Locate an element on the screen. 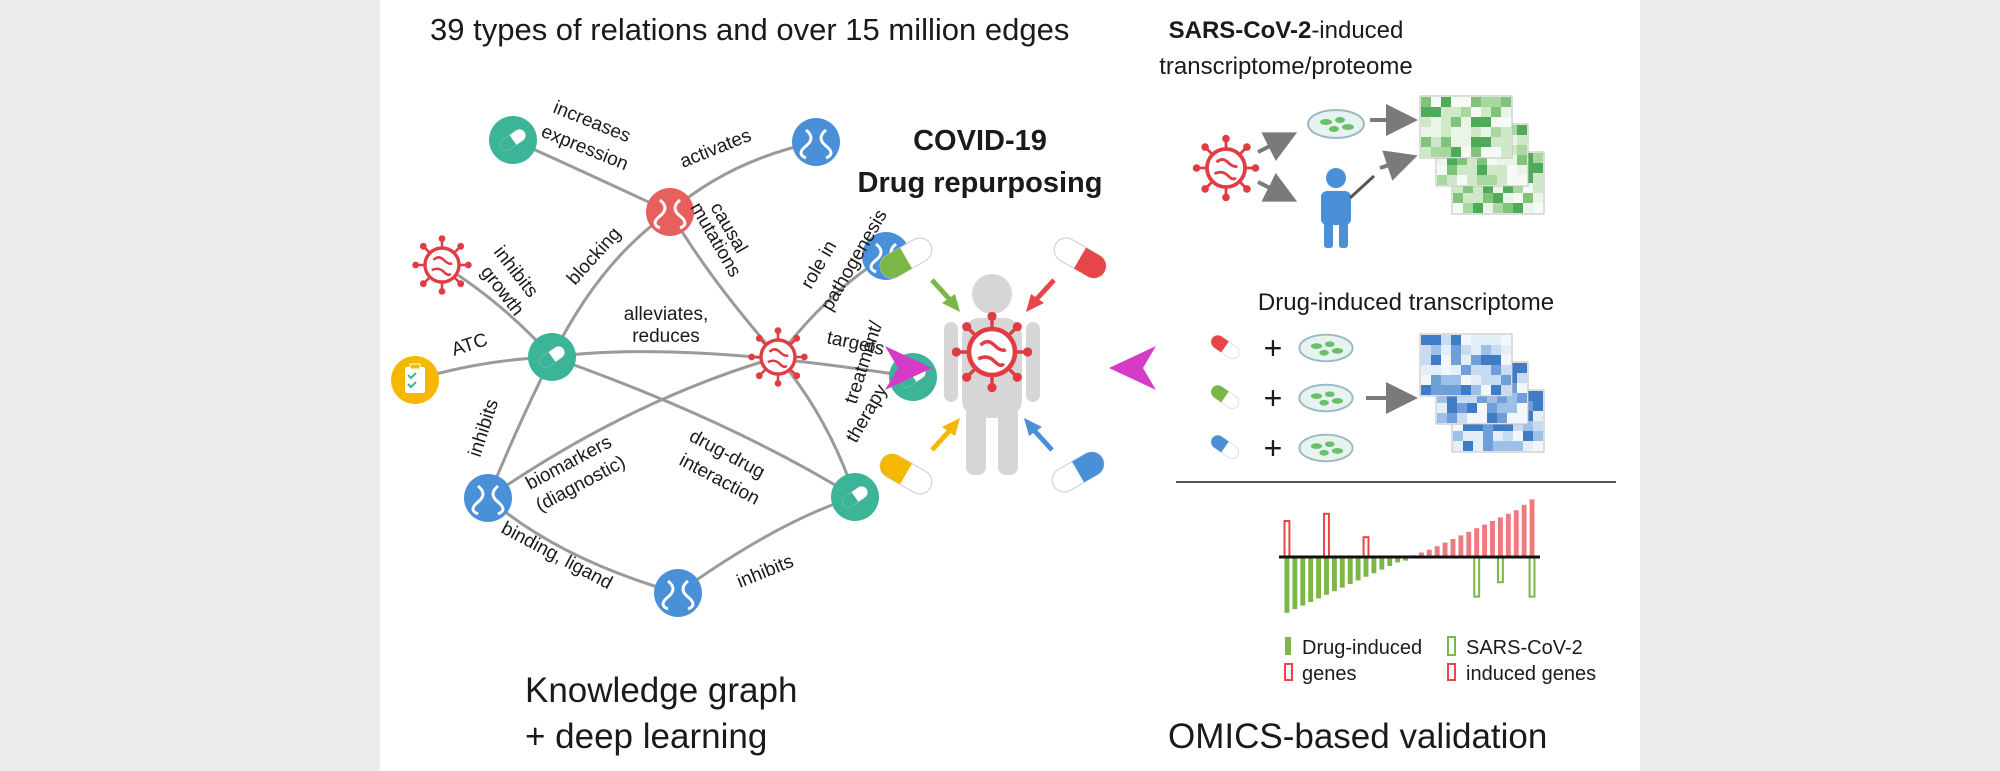 The height and width of the screenshot is (771, 2000). arrow-yellow-icon is located at coordinates (945, 435).